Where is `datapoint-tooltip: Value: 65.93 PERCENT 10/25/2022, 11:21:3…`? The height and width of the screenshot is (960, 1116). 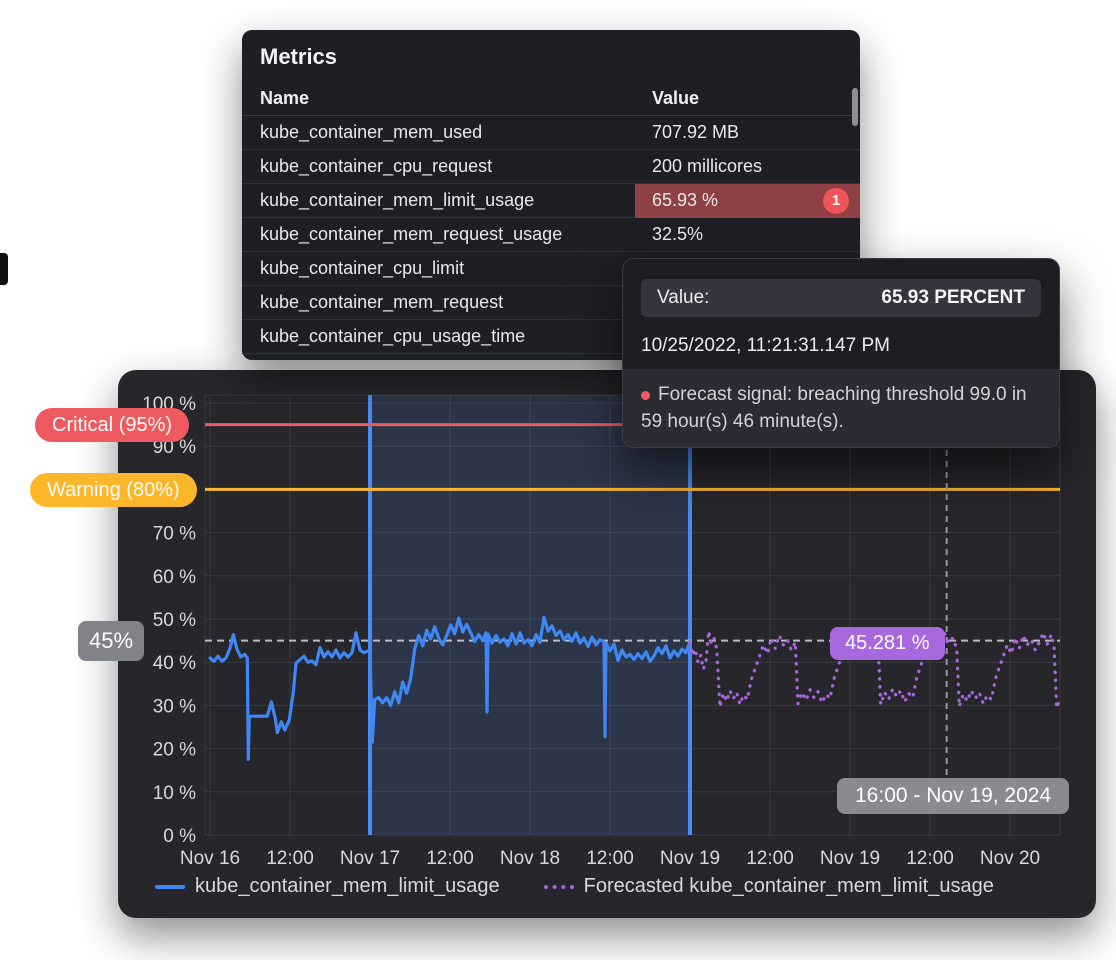
datapoint-tooltip: Value: 65.93 PERCENT 10/25/2022, 11:21:3… is located at coordinates (841, 353).